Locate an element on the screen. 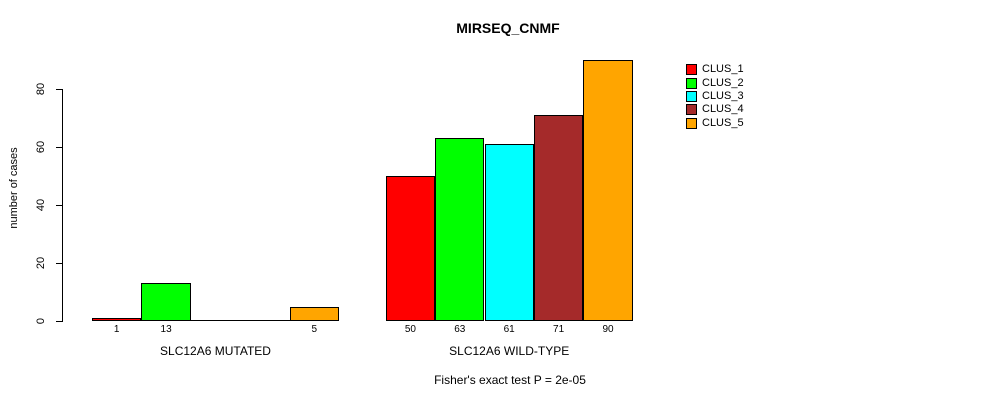  footnote: Fisher's exact test P = 2e-05 is located at coordinates (510, 380).